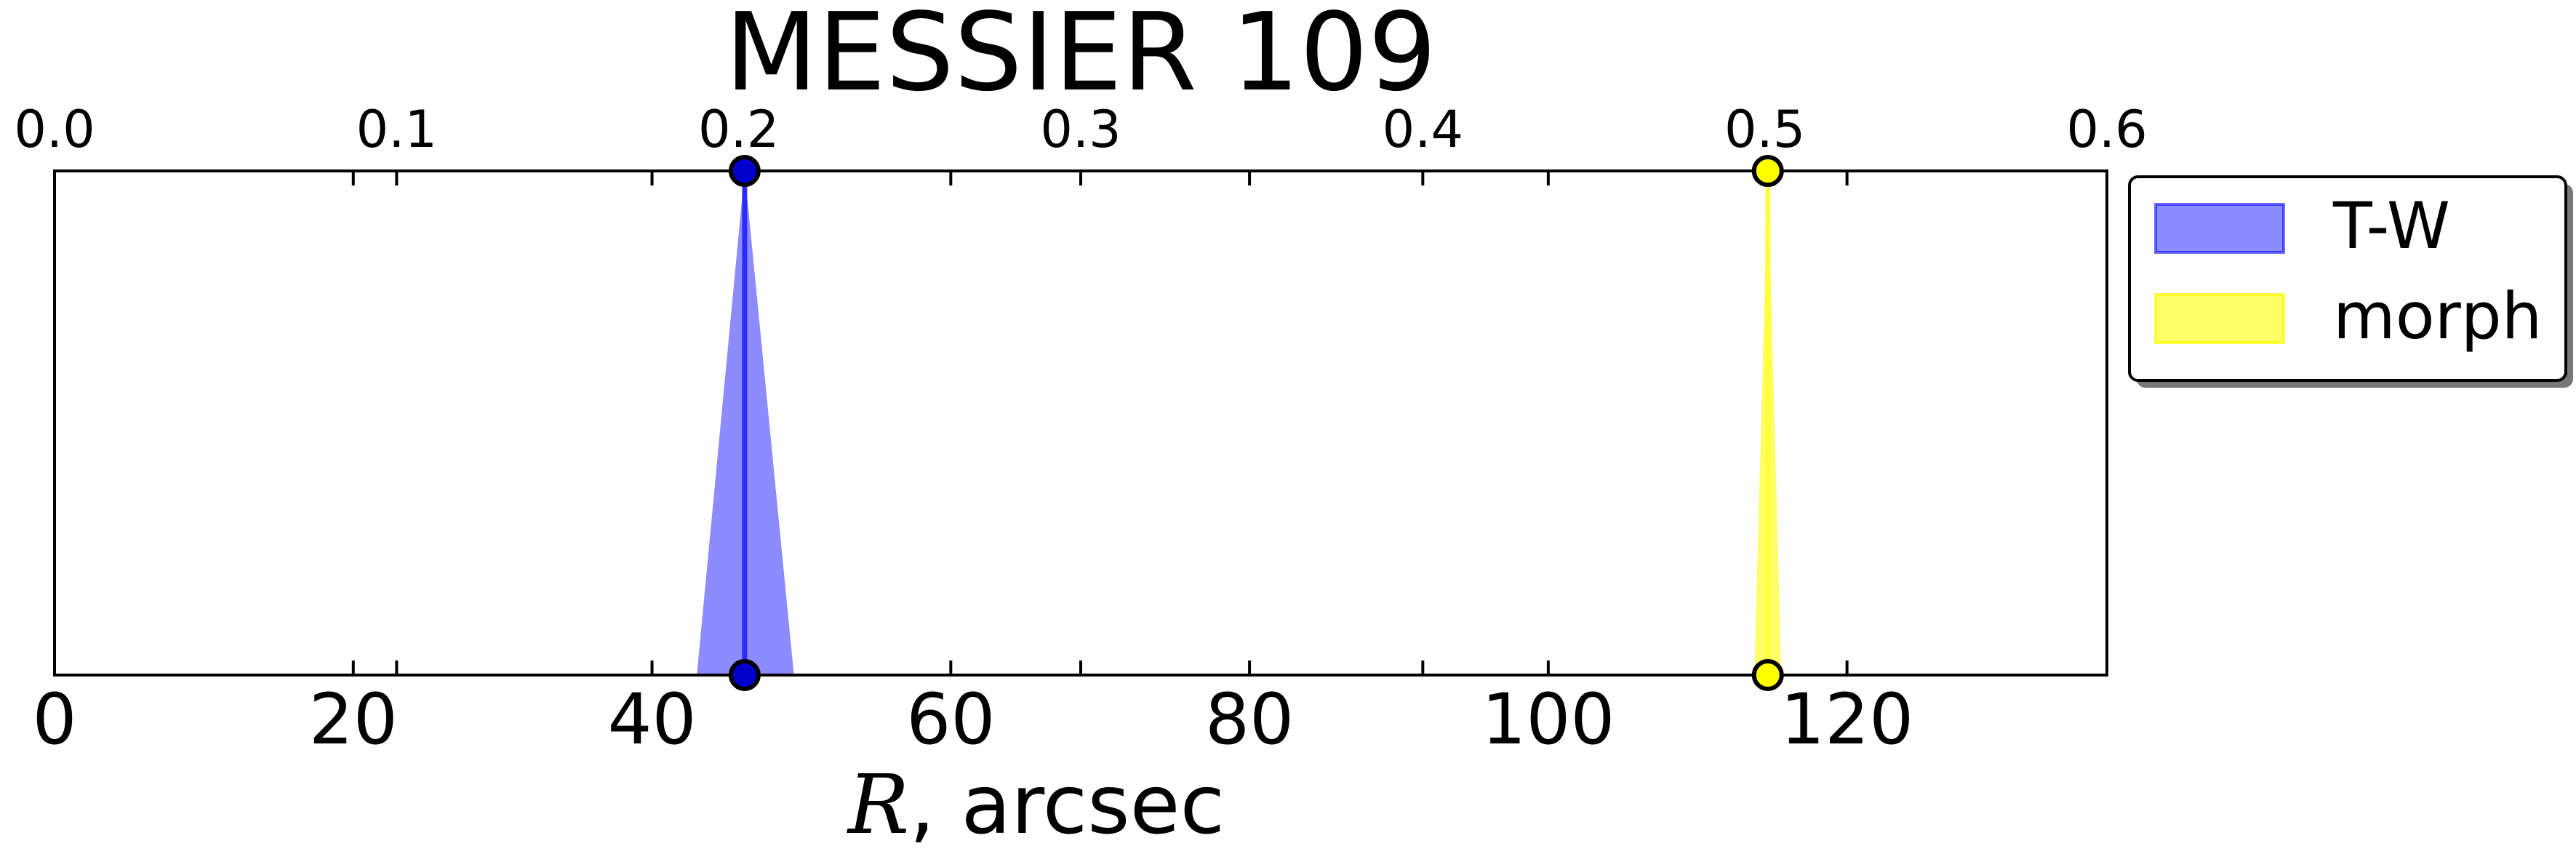 The height and width of the screenshot is (862, 2576). I want to click on top-tick-label: 0.4, so click(1423, 129).